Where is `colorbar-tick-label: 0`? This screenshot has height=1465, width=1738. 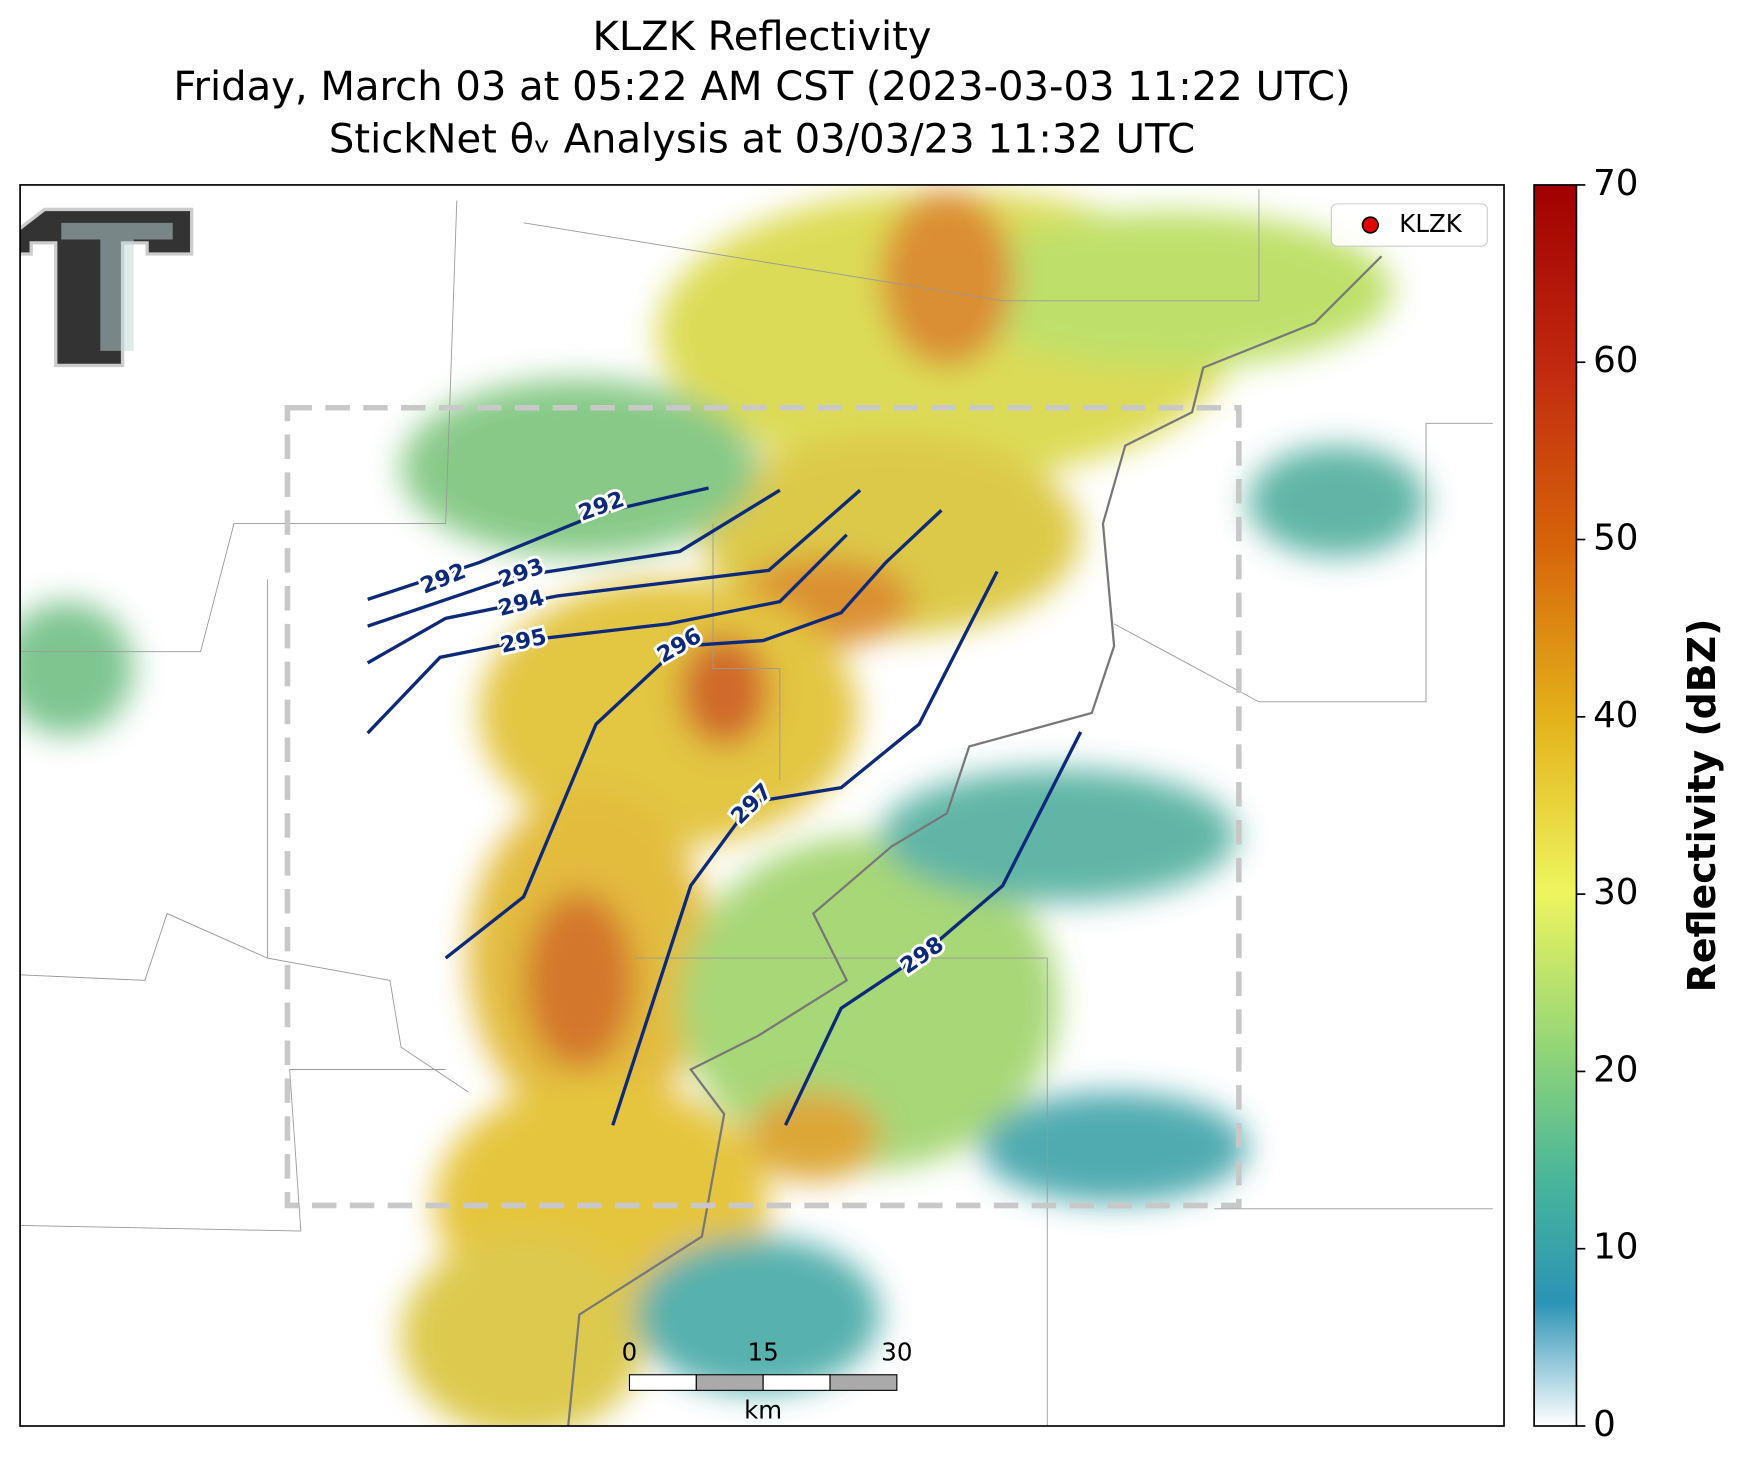
colorbar-tick-label: 0 is located at coordinates (1604, 1424).